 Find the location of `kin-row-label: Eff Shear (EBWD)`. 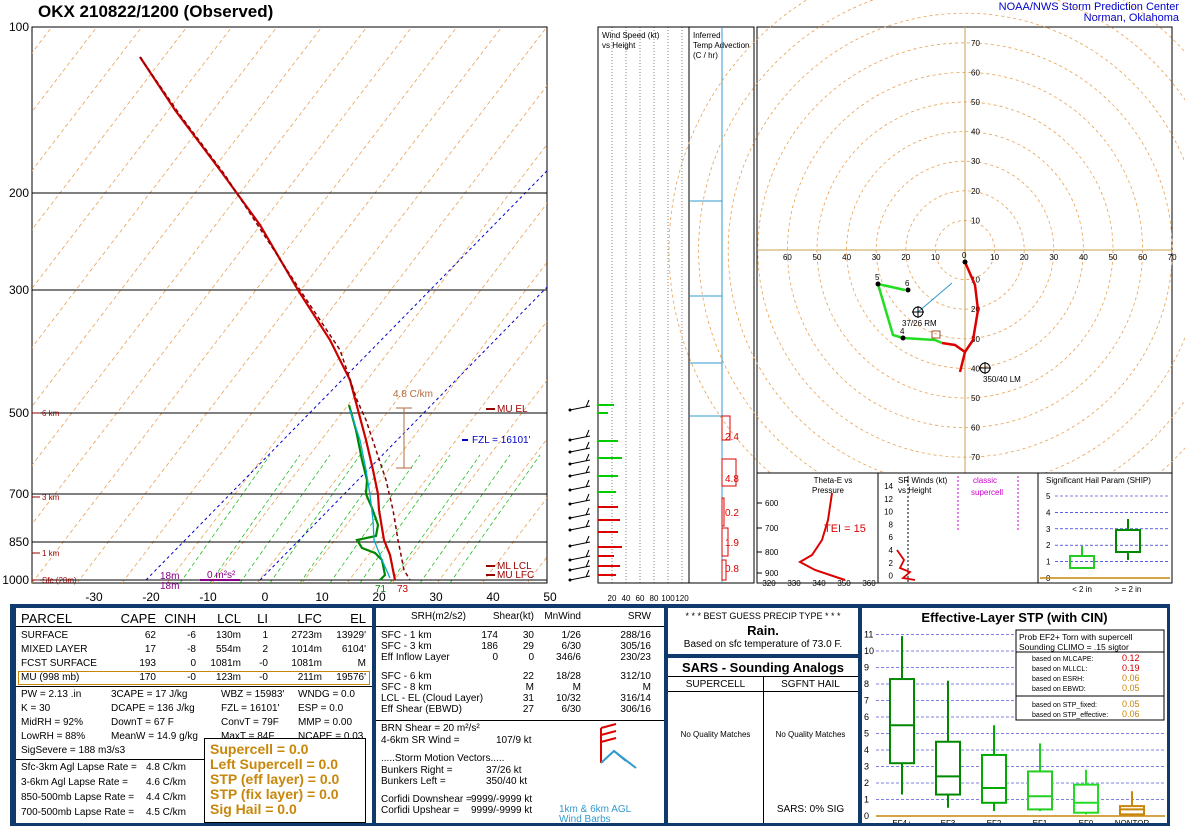

kin-row-label: Eff Shear (EBWD) is located at coordinates (421, 709).